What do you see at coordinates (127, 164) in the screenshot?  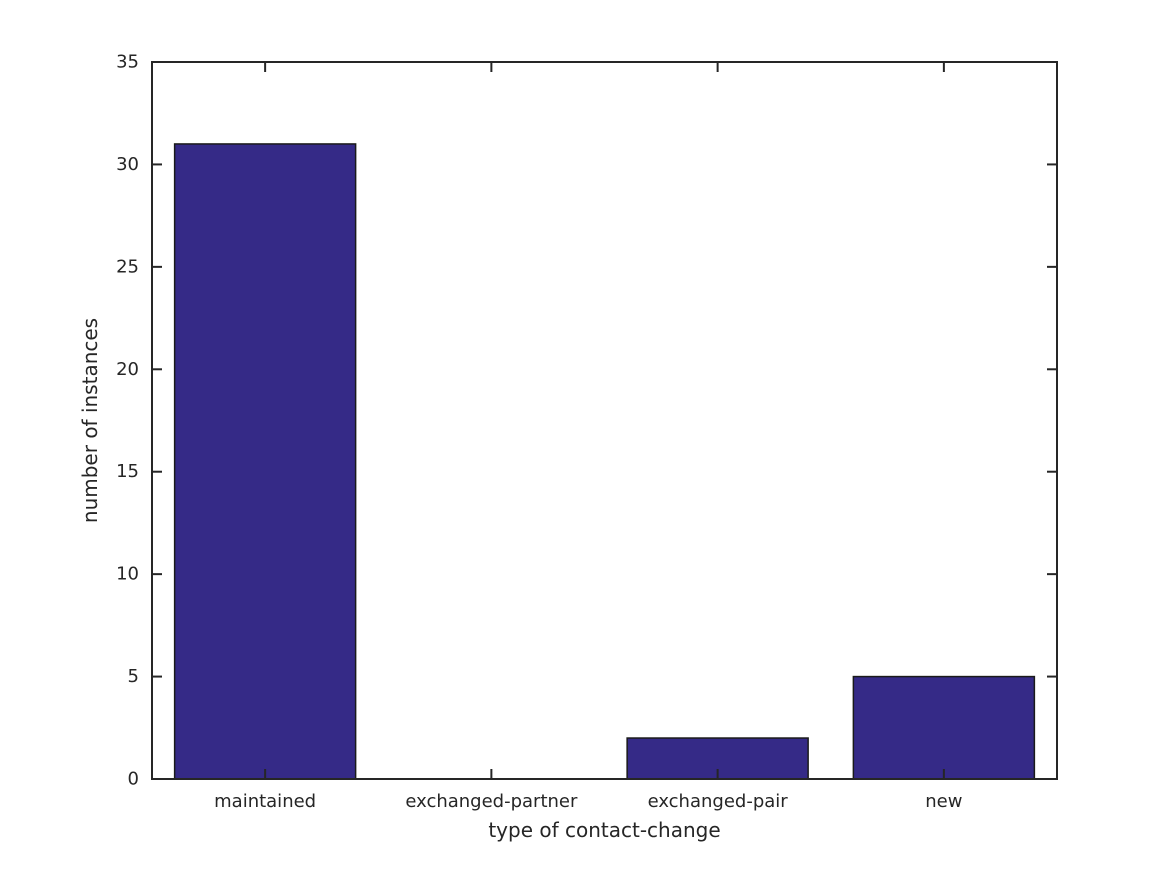 I see `y-tick-label-30: 30` at bounding box center [127, 164].